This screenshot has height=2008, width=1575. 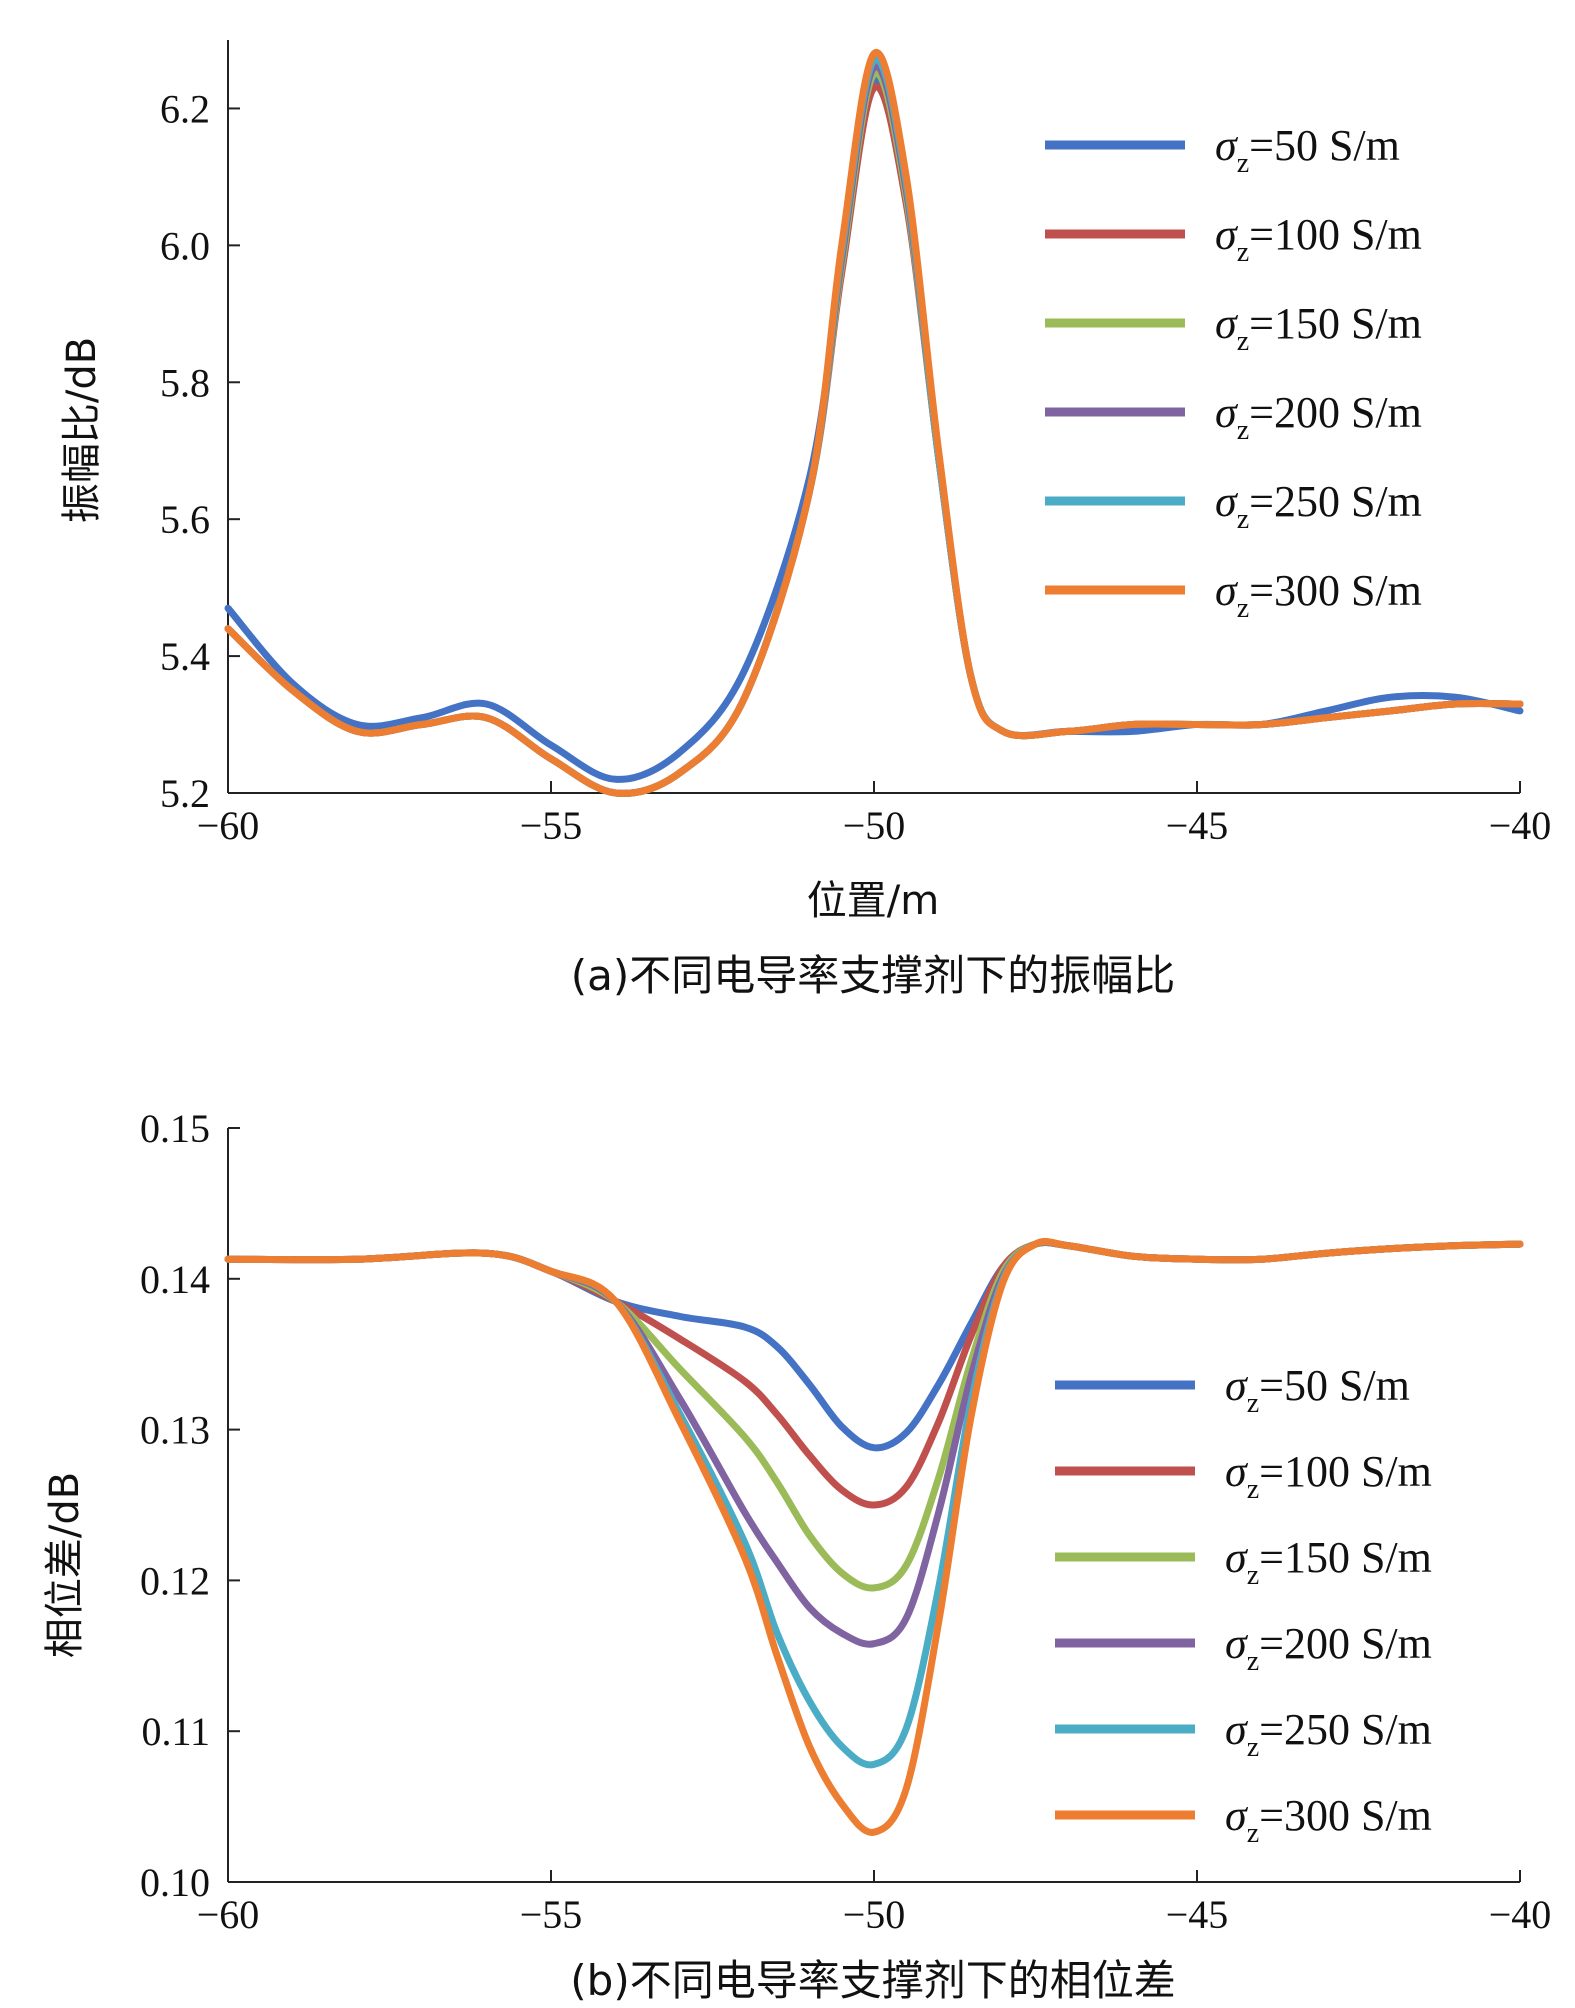 I want to click on y-tick-label: 0.13, so click(x=175, y=1430).